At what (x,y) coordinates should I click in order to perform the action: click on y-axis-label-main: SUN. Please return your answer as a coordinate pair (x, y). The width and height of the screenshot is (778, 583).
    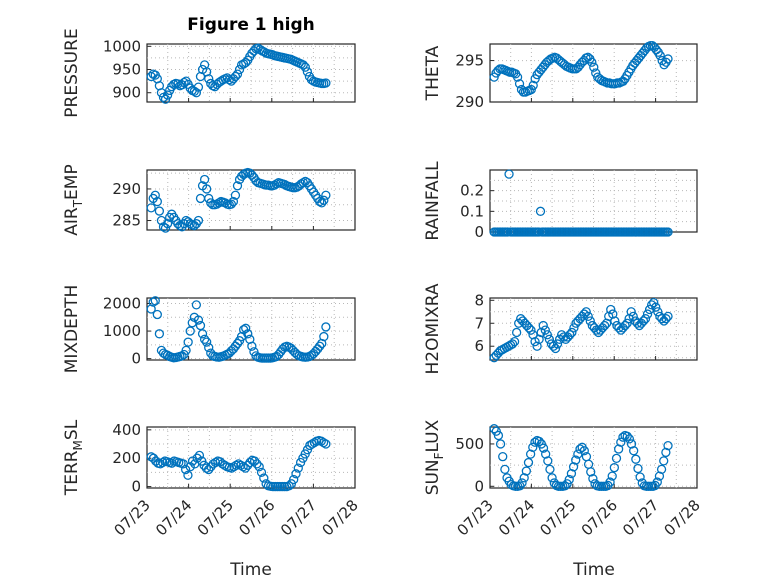
    Looking at the image, I should click on (433, 477).